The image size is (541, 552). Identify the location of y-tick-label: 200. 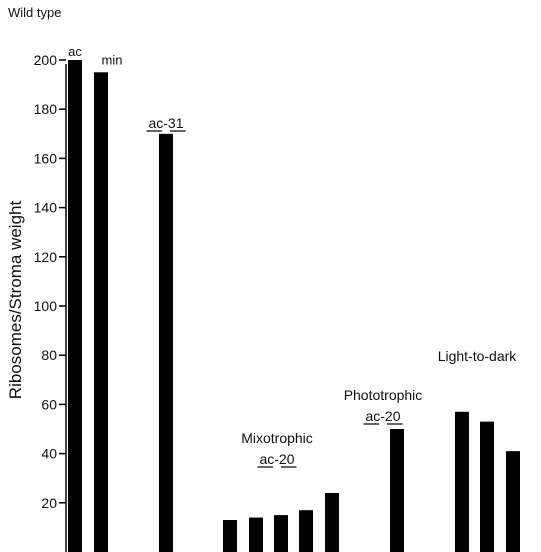
(46, 60).